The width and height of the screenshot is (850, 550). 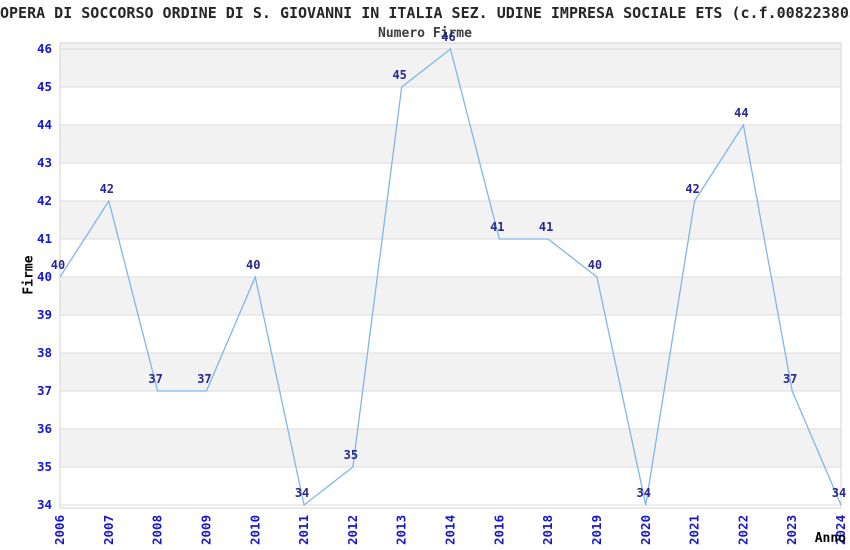 What do you see at coordinates (44, 86) in the screenshot?
I see `y-tick-label: 45` at bounding box center [44, 86].